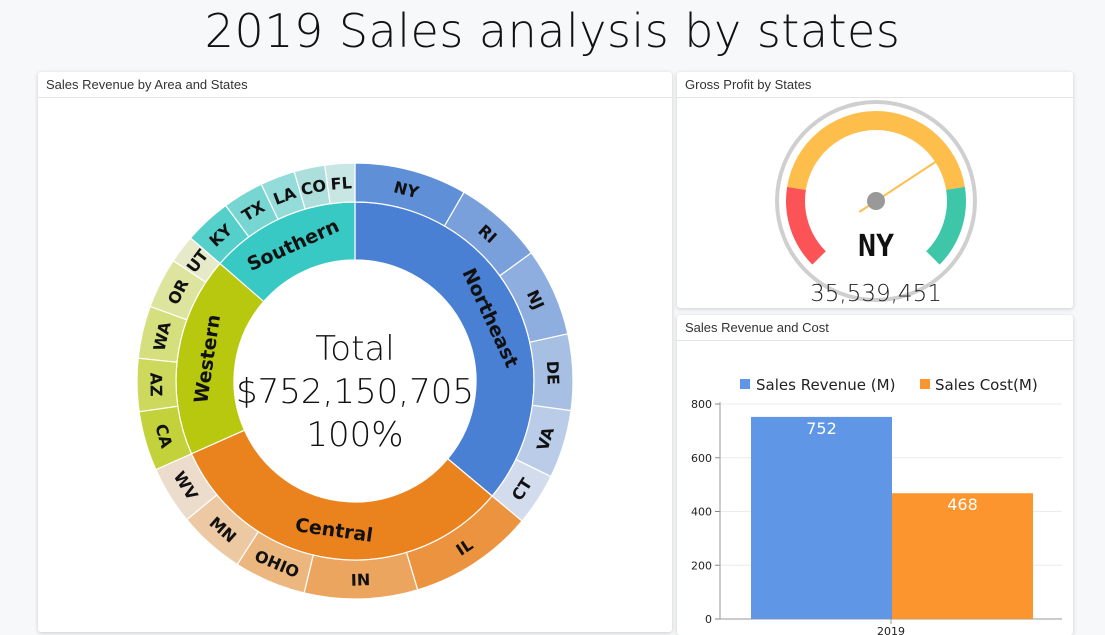 This screenshot has height=635, width=1105. I want to click on center-total-value: $752,150,705, so click(355, 392).